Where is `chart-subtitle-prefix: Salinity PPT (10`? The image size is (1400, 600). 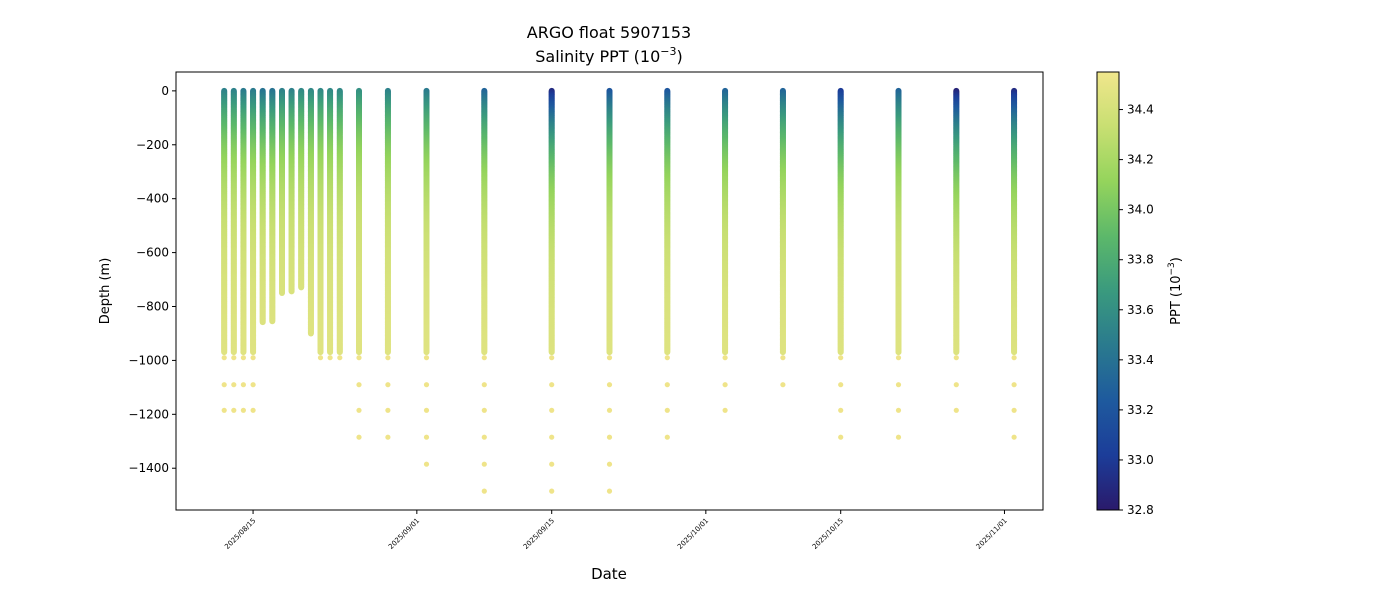 chart-subtitle-prefix: Salinity PPT (10 is located at coordinates (597, 56).